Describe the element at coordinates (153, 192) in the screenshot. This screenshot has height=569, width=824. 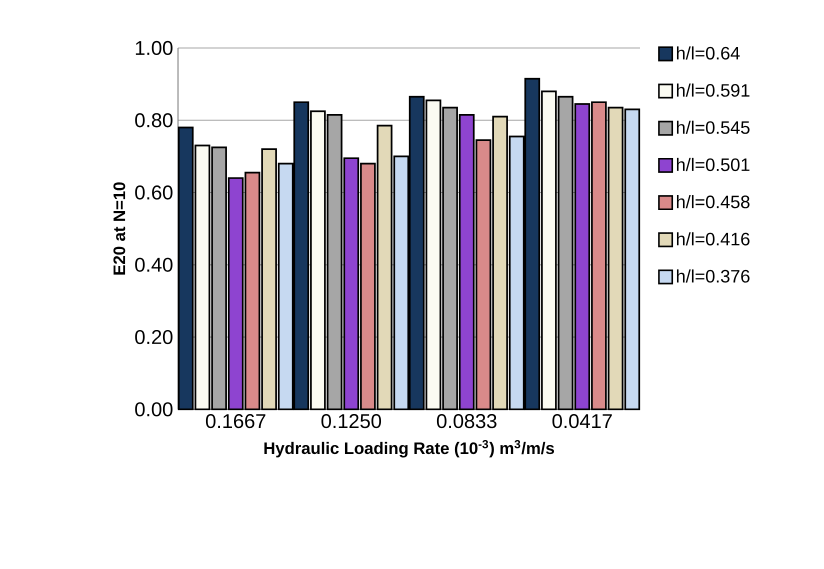
I see `y-tick-label: 0.60` at that location.